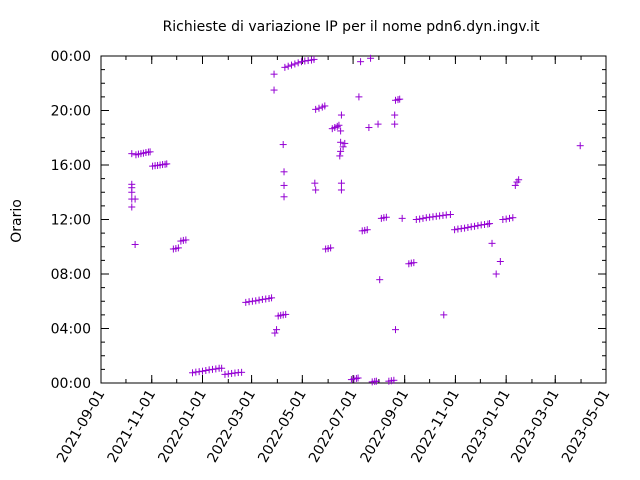 The height and width of the screenshot is (480, 640). I want to click on y-axis-label: Orario, so click(17, 221).